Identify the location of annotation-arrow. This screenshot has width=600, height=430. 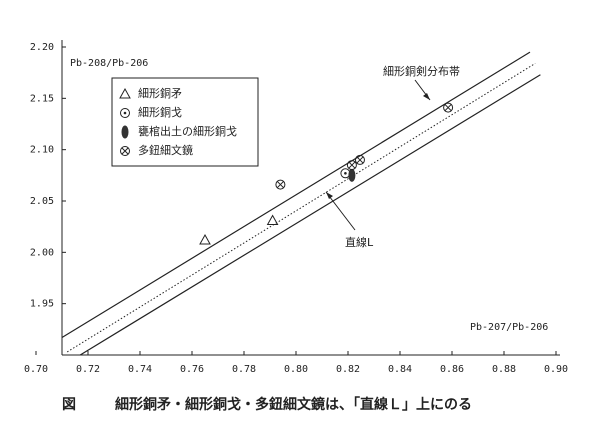
(340, 211).